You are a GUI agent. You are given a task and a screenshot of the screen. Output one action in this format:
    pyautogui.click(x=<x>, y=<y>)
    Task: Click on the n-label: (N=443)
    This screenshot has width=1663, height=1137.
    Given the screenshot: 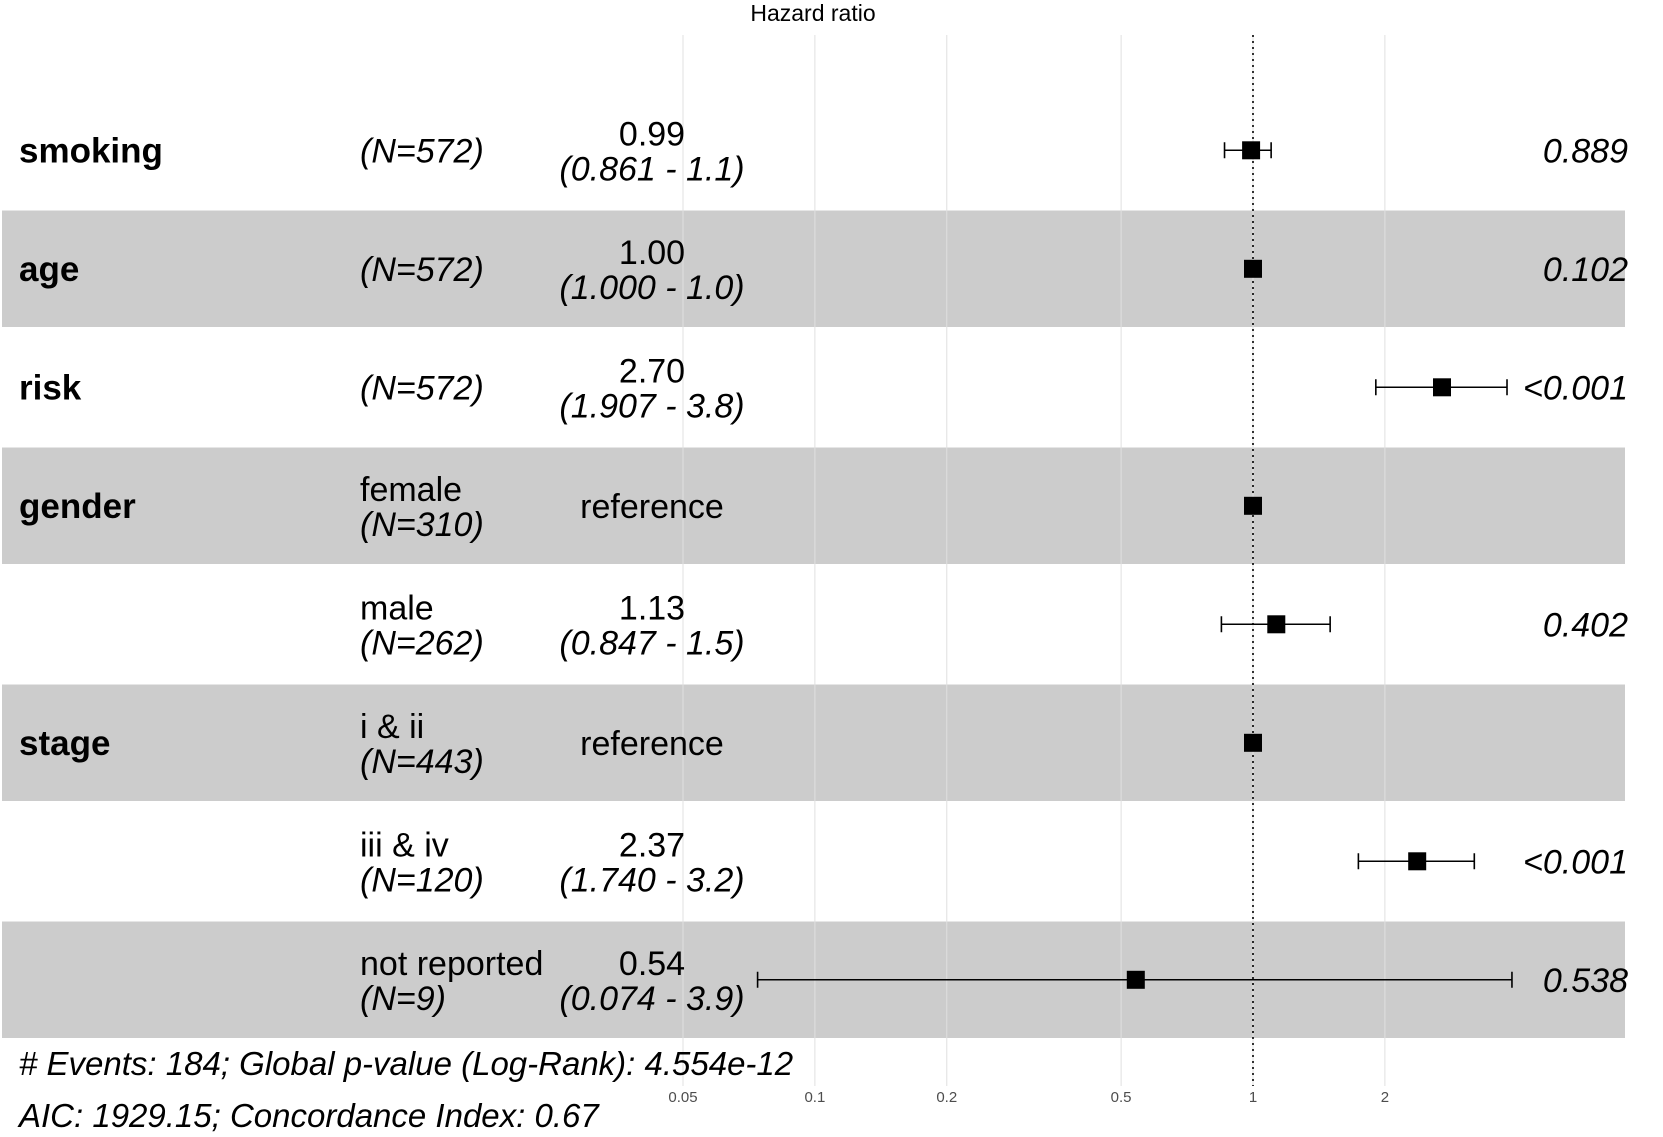 What is the action you would take?
    pyautogui.click(x=422, y=762)
    